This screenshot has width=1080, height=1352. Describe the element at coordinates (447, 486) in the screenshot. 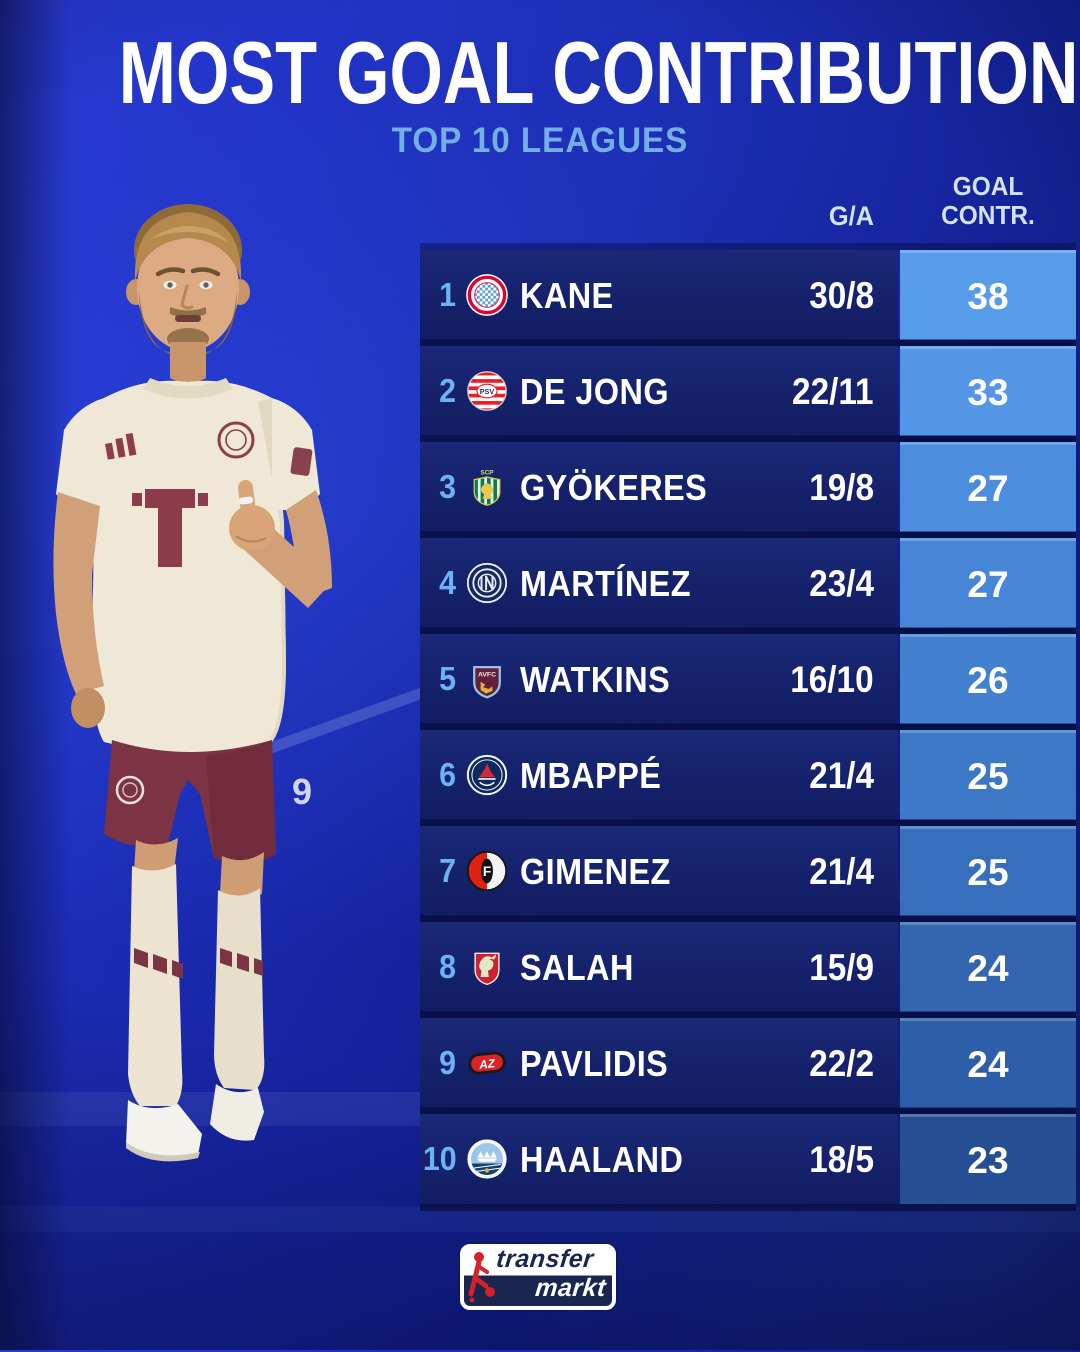

I see `rank: 3` at that location.